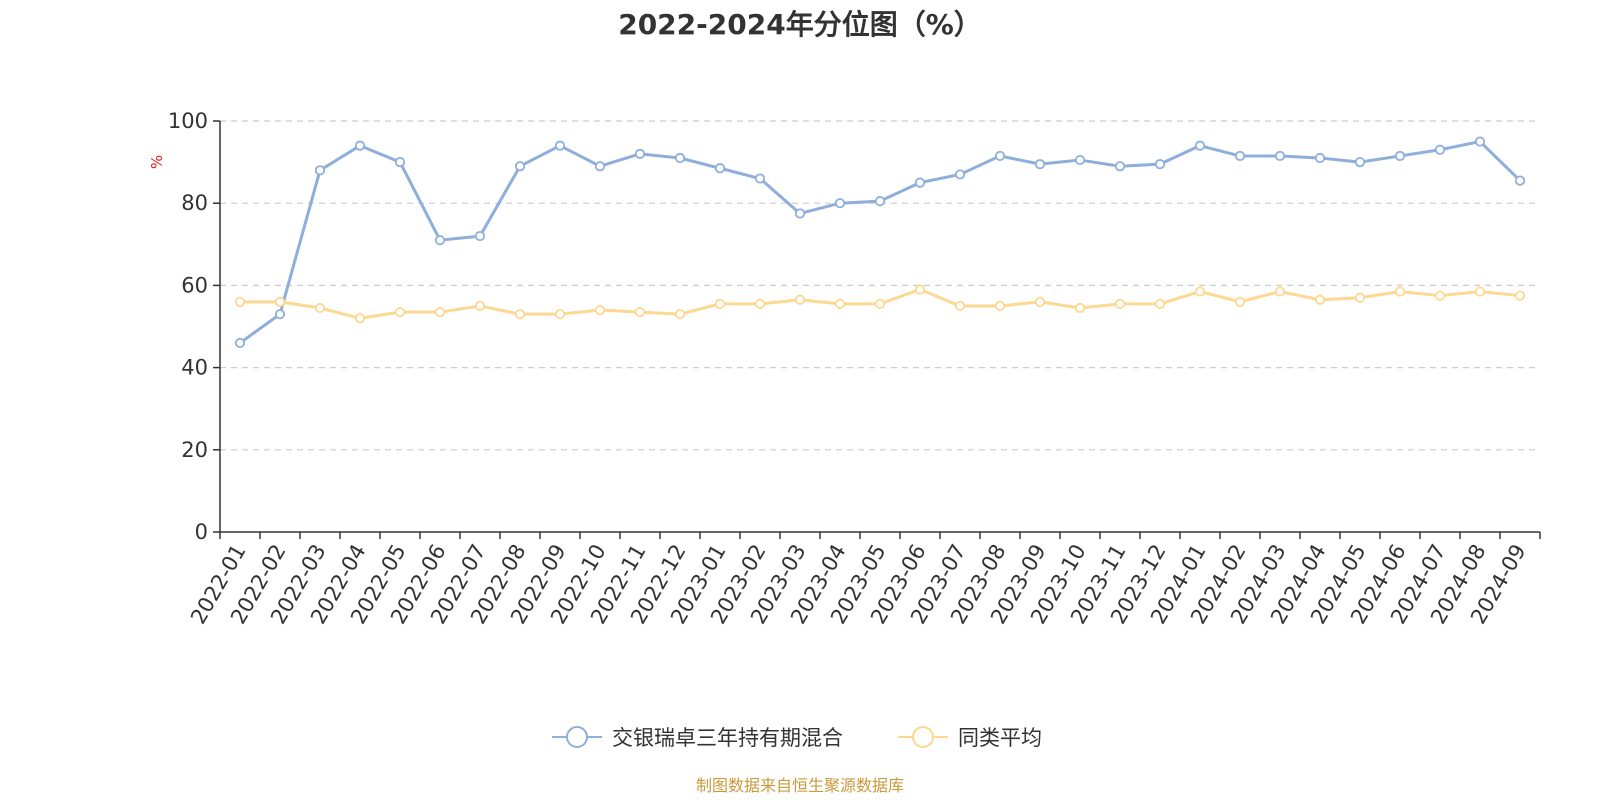  I want to click on legend-label-1: 交银瑞卓三年持有期混合, so click(727, 738).